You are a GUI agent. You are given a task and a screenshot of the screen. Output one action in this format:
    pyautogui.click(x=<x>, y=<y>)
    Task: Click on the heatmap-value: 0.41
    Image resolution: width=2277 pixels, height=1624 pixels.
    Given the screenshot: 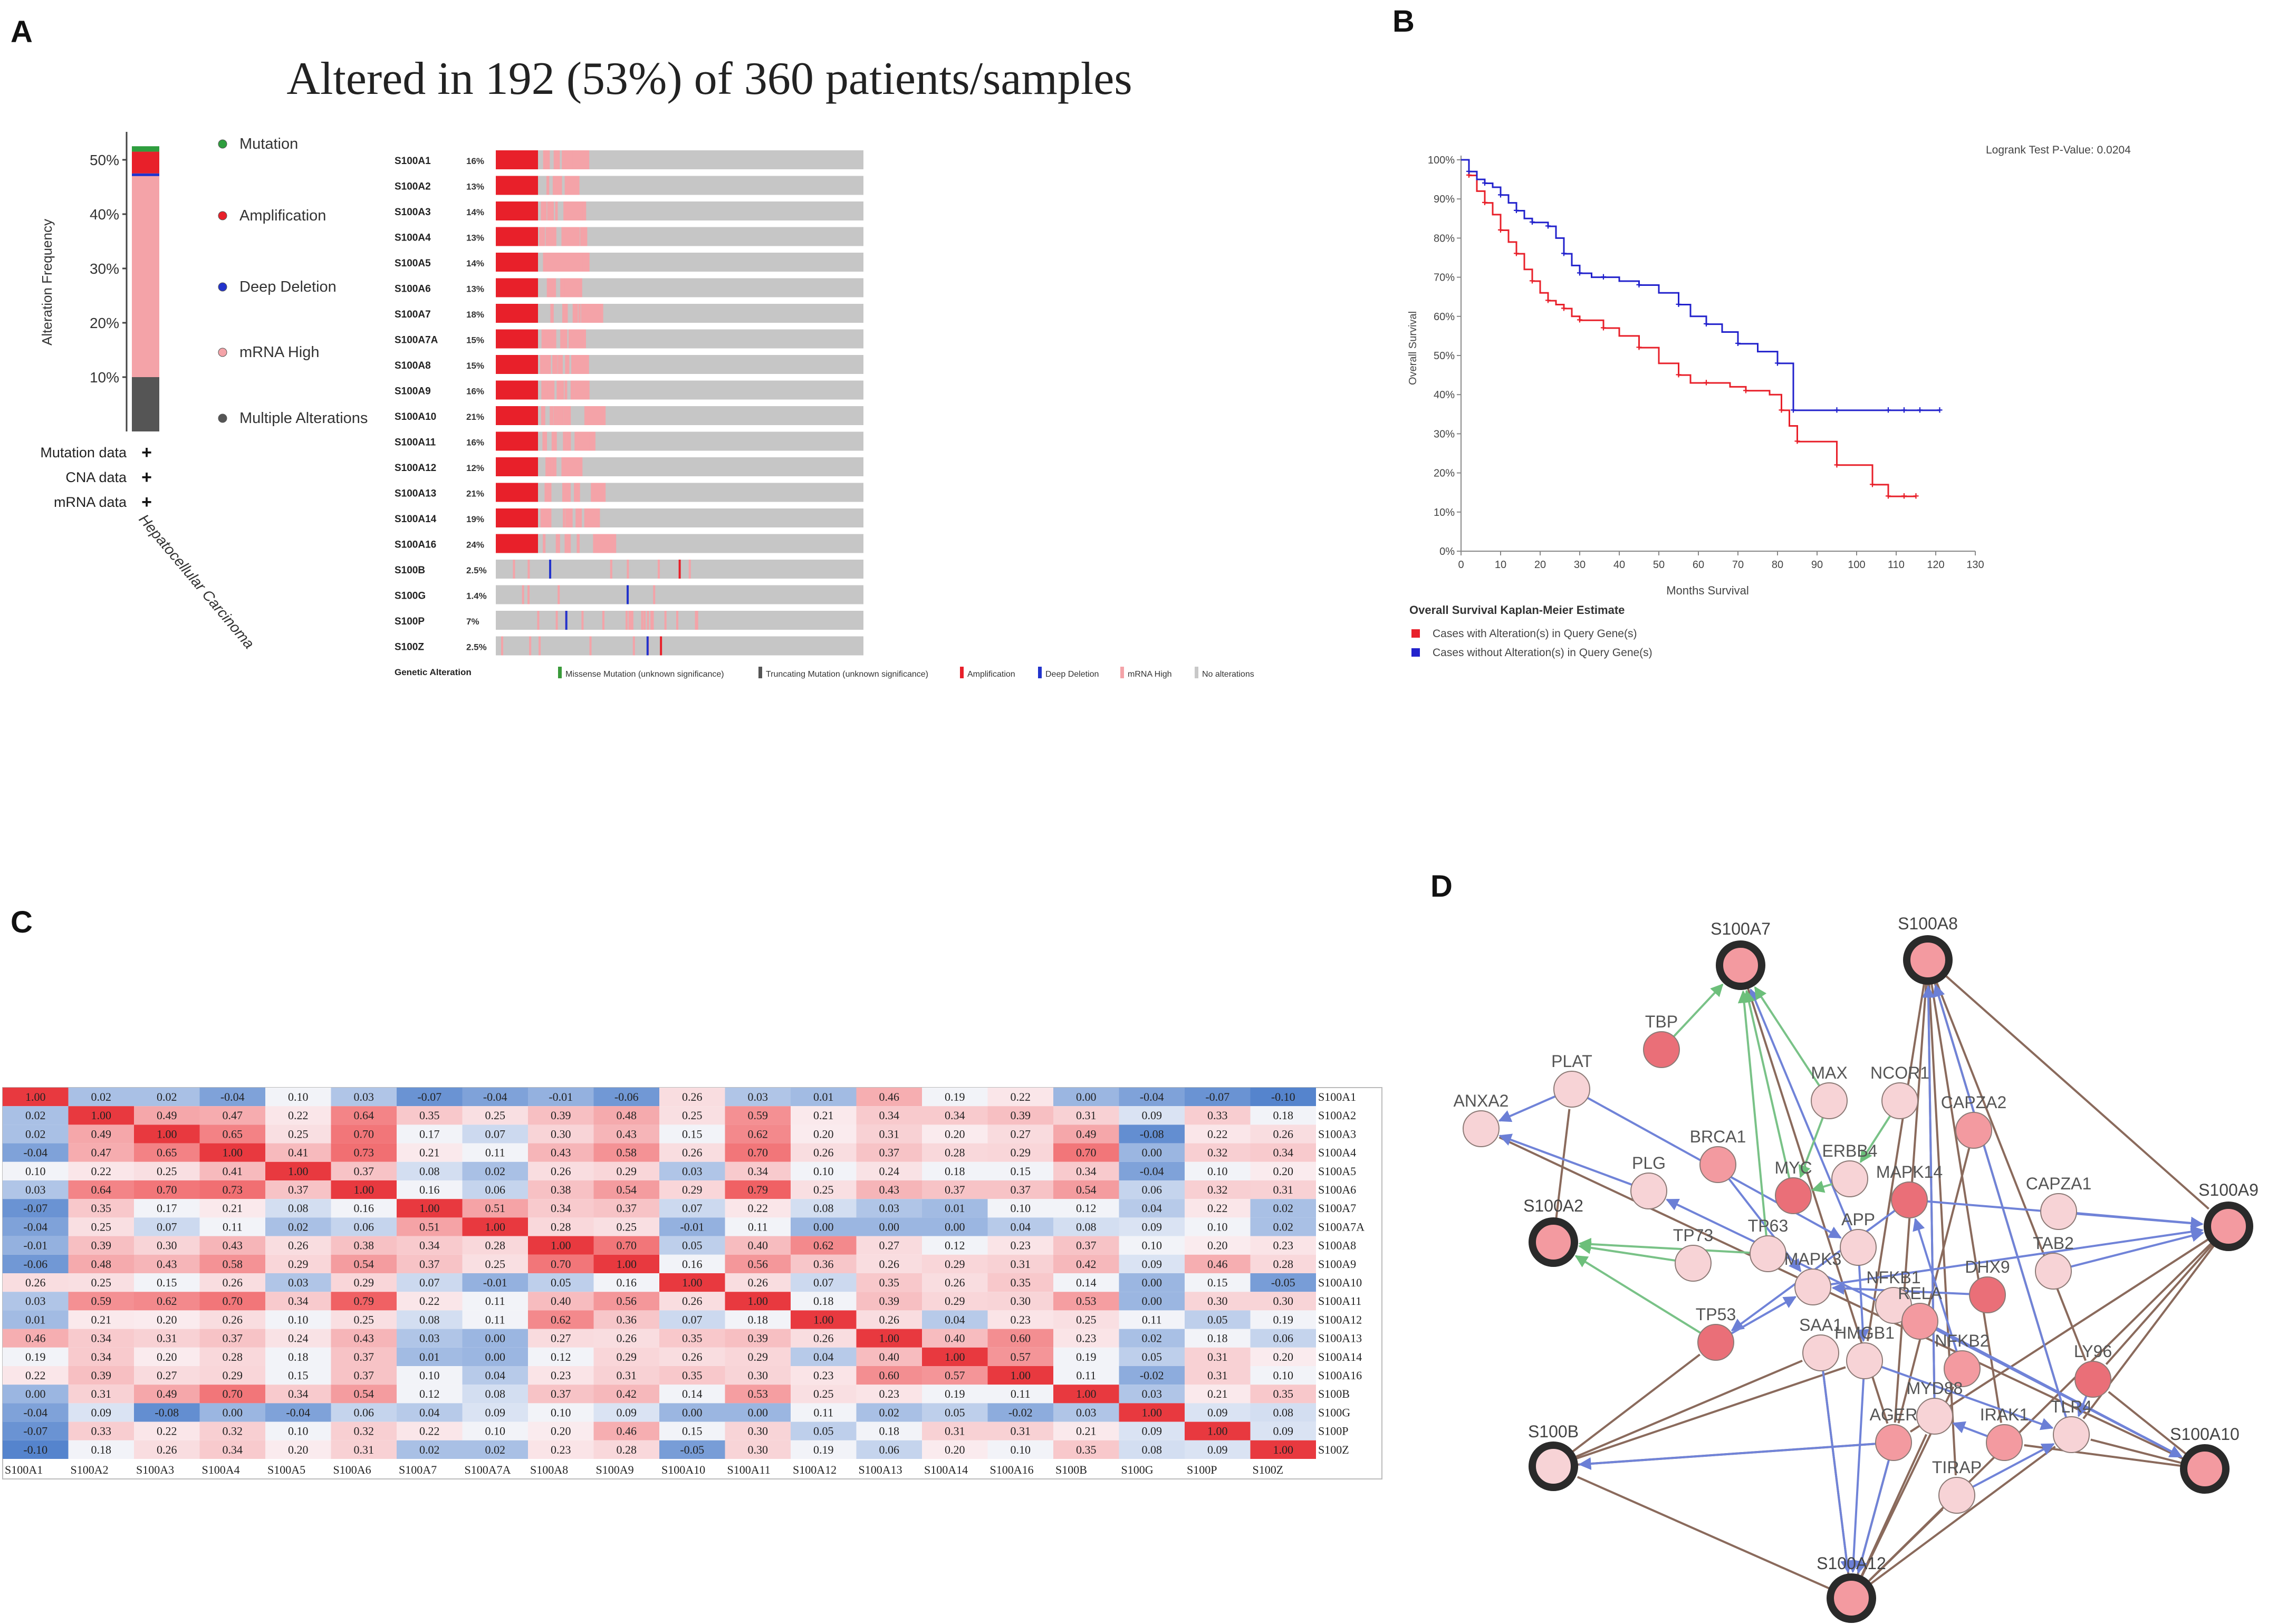 What is the action you would take?
    pyautogui.click(x=233, y=1171)
    